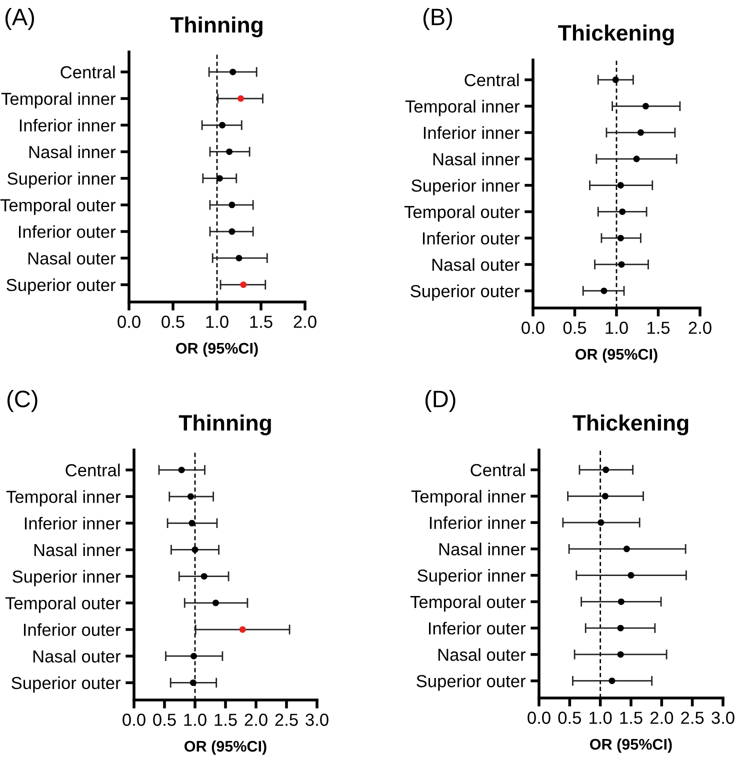  I want to click on x-tick-label: 2.5, so click(286, 720).